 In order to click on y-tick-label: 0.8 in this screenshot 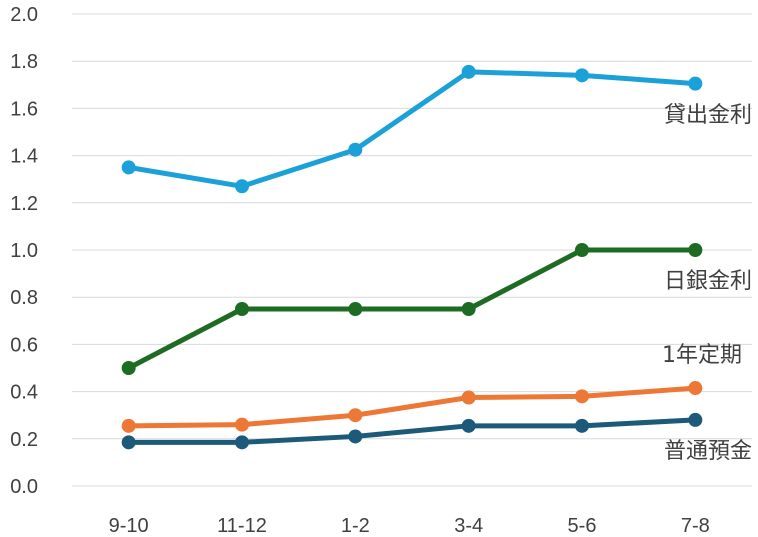, I will do `click(24, 298)`.